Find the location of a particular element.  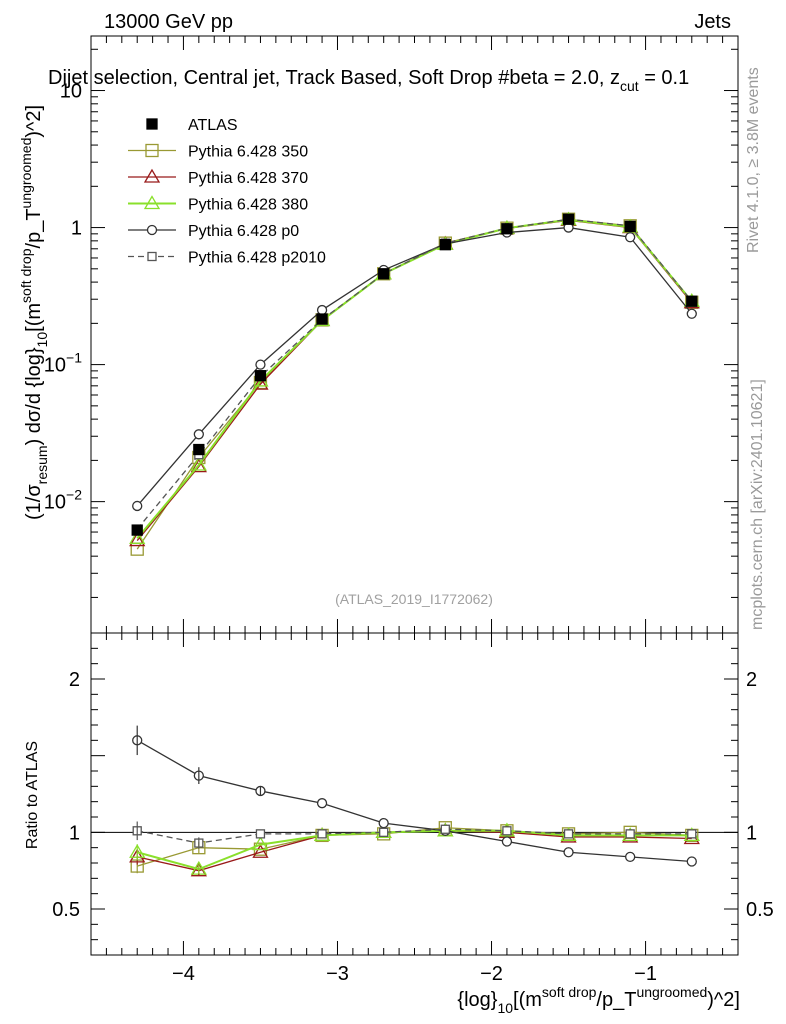

main-y-tick-label: 1 is located at coordinates (76, 229).